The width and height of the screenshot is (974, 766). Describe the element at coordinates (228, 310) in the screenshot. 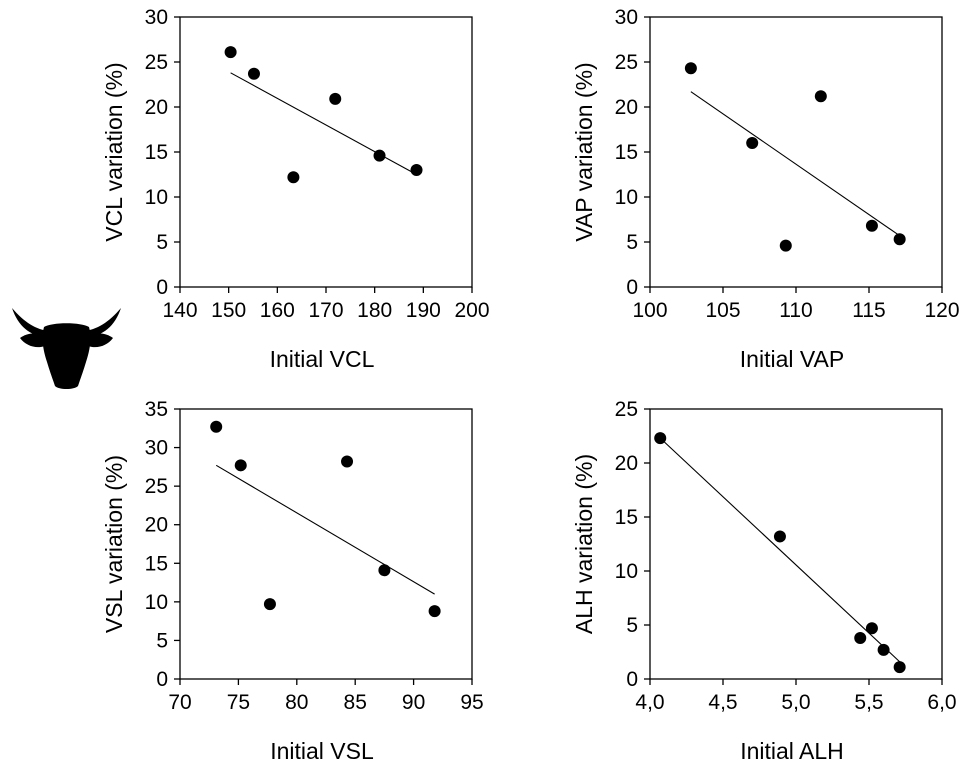

I see `x-tick-label: 150` at that location.